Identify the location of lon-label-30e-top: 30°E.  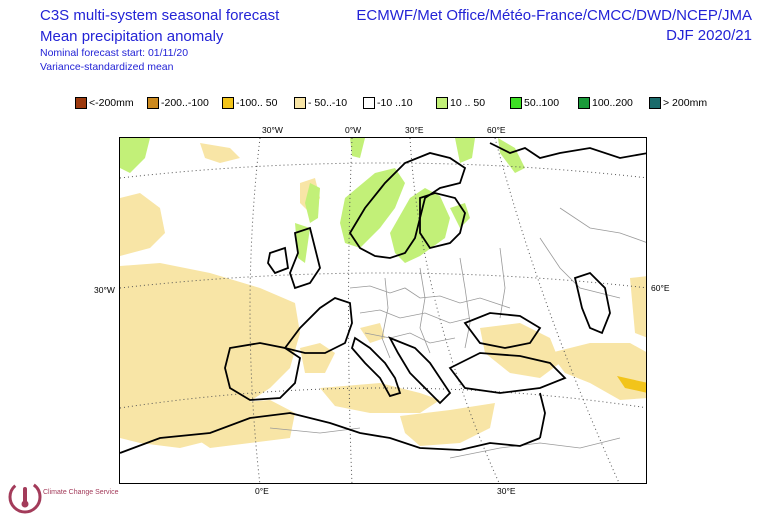
(414, 130).